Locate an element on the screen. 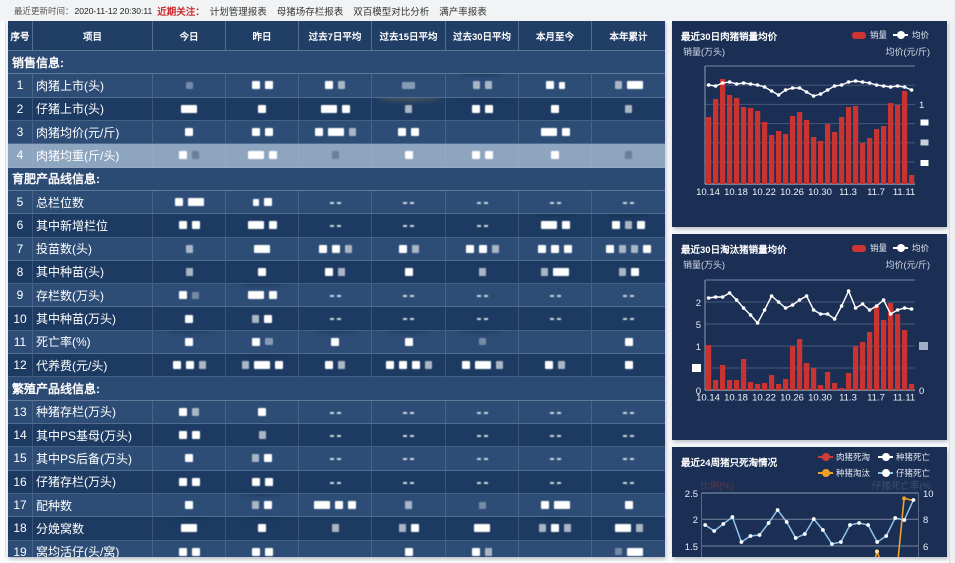 This screenshot has height=563, width=955. svg-text: 8 is located at coordinates (925, 520).